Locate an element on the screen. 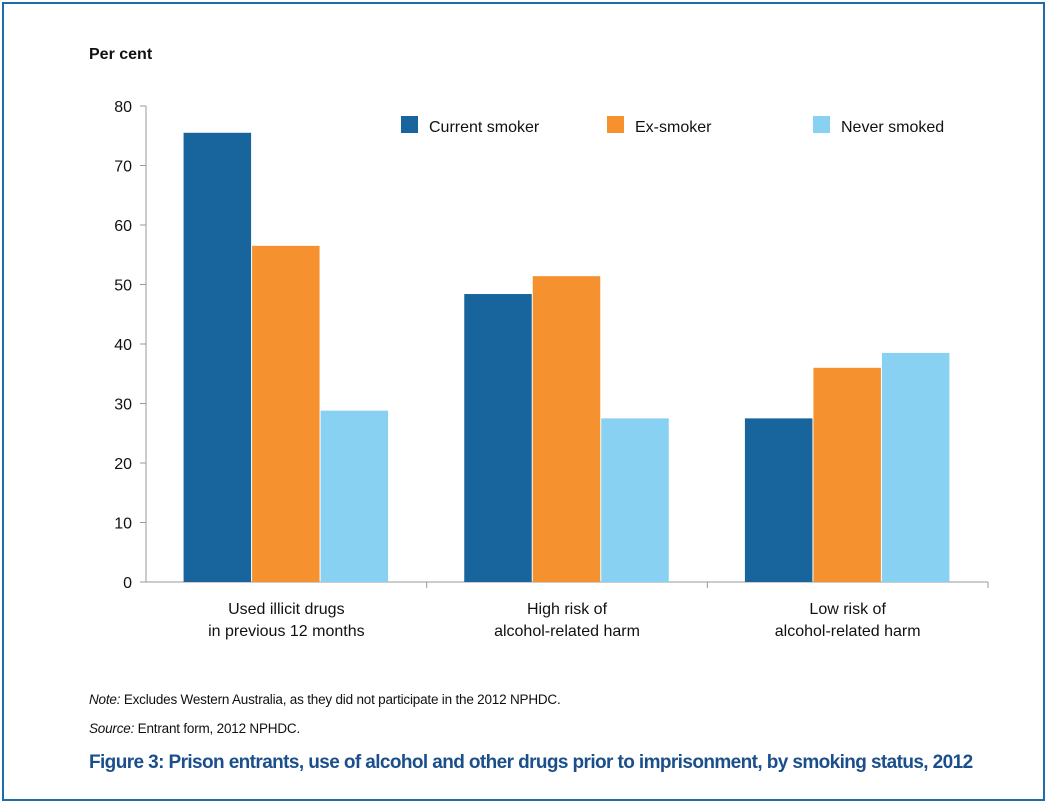 This screenshot has height=806, width=1050. y-tick-label: 80 is located at coordinates (123, 107).